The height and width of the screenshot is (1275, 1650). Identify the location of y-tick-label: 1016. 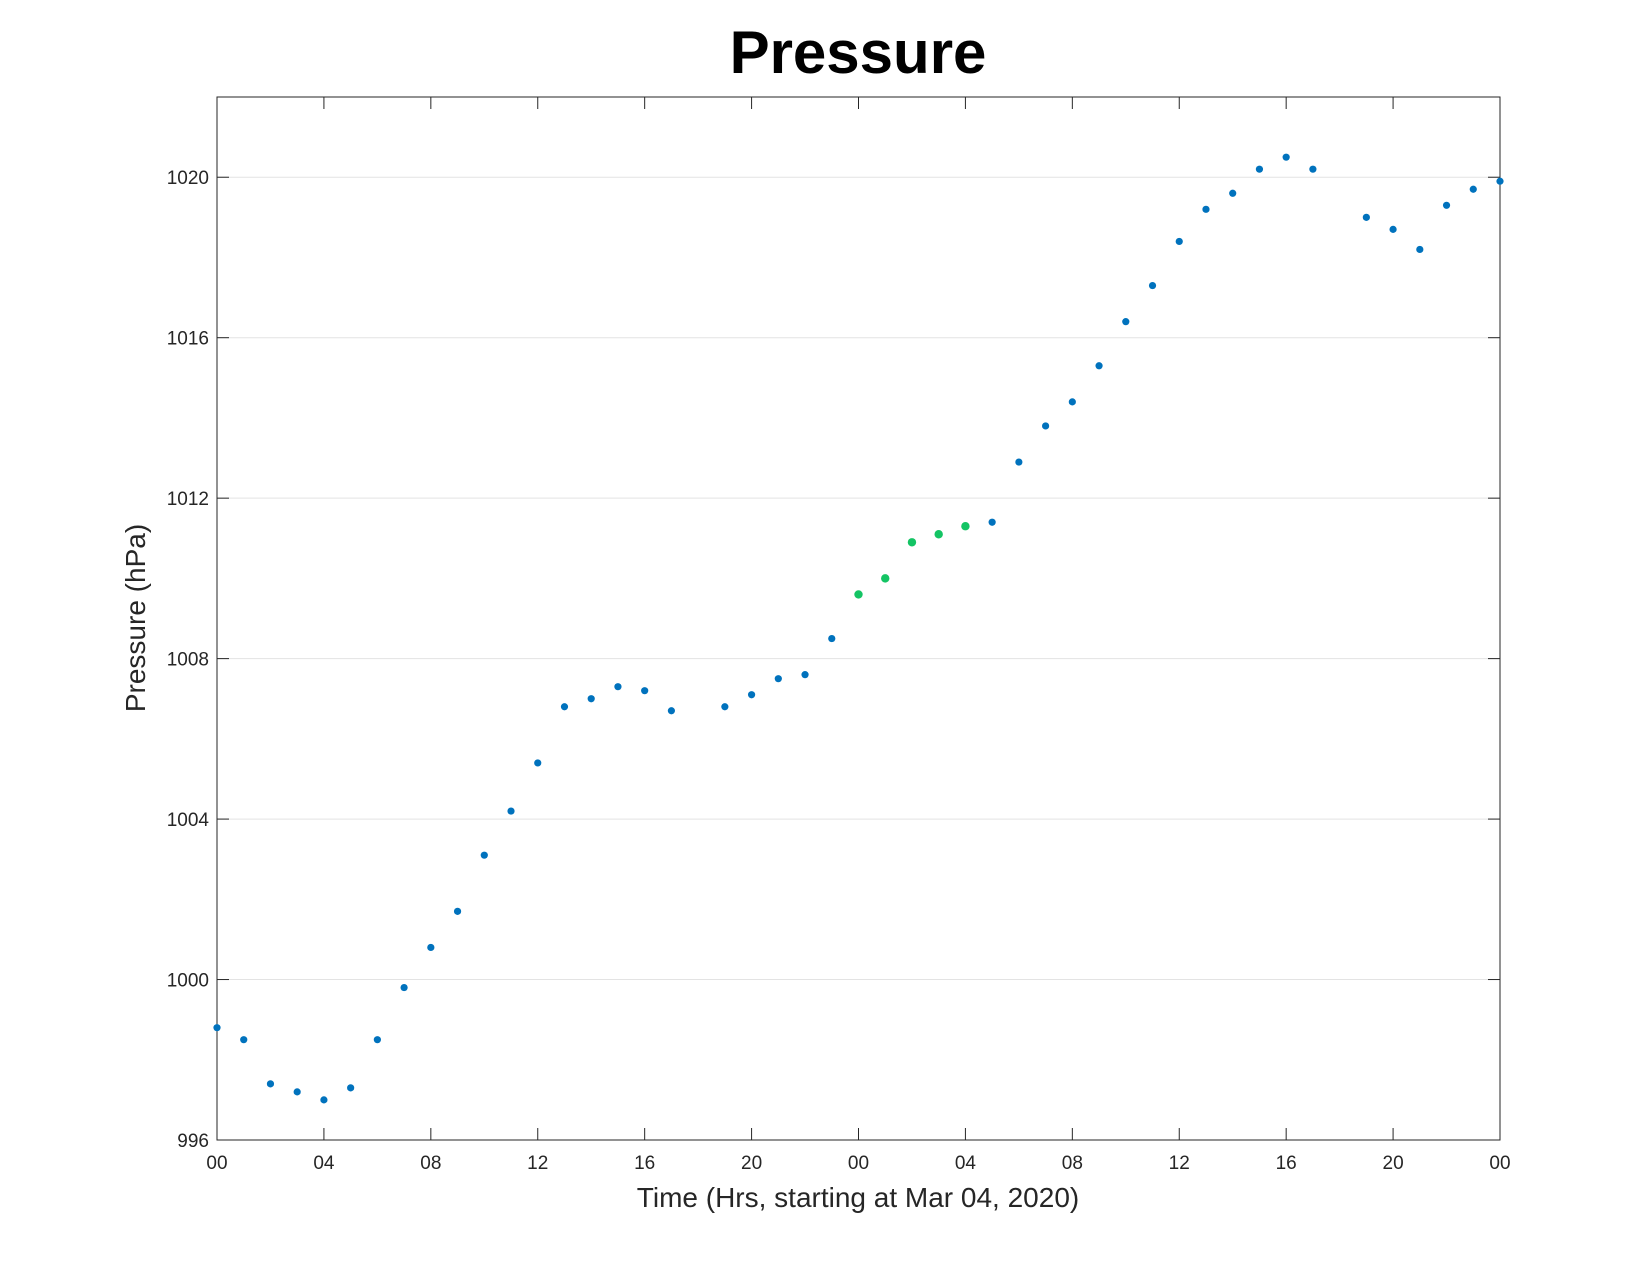
(188, 339).